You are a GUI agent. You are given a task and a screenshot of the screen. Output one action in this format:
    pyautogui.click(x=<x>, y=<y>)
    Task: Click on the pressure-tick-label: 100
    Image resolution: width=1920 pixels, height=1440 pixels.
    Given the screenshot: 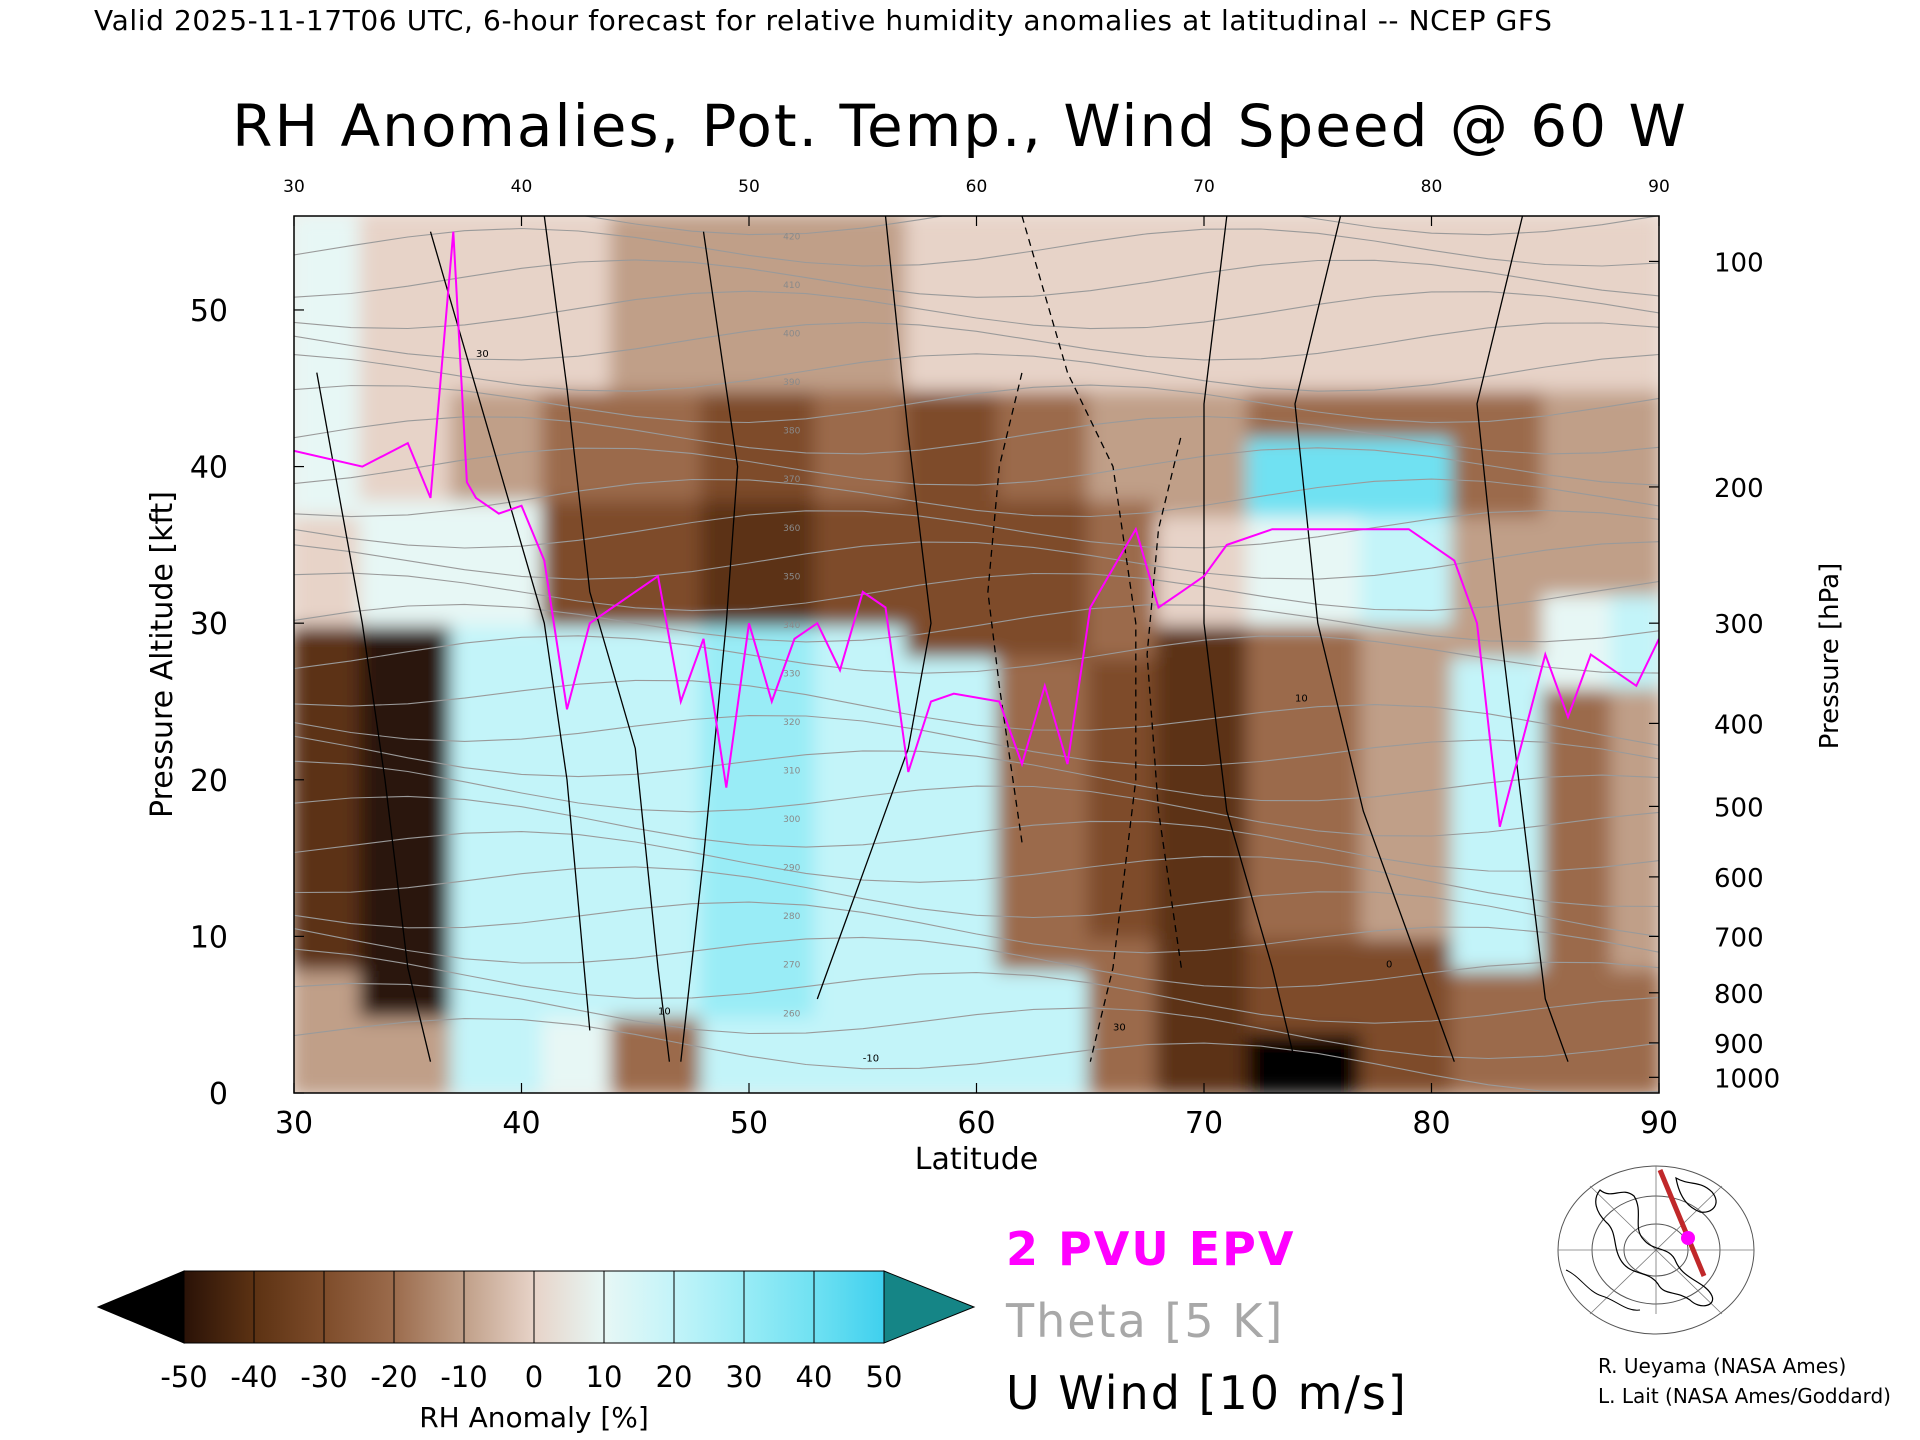 What is the action you would take?
    pyautogui.click(x=1739, y=263)
    